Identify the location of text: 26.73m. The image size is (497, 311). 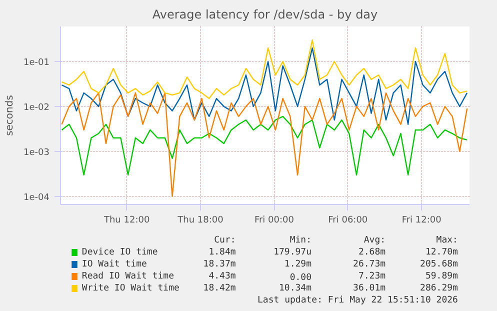
(369, 265).